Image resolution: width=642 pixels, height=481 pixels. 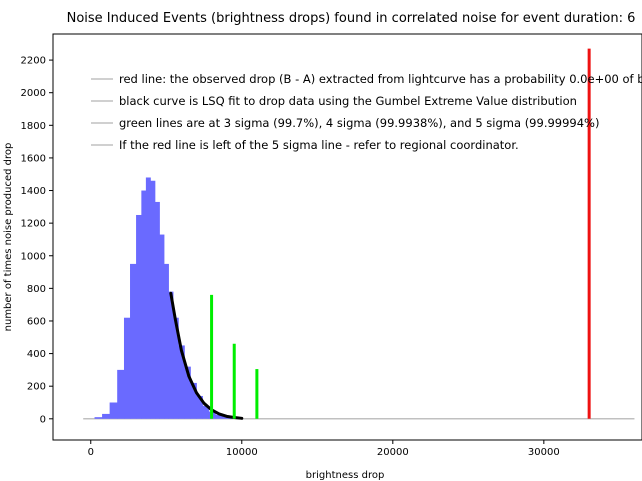 I want to click on y-tick-label: 400, so click(x=36, y=354).